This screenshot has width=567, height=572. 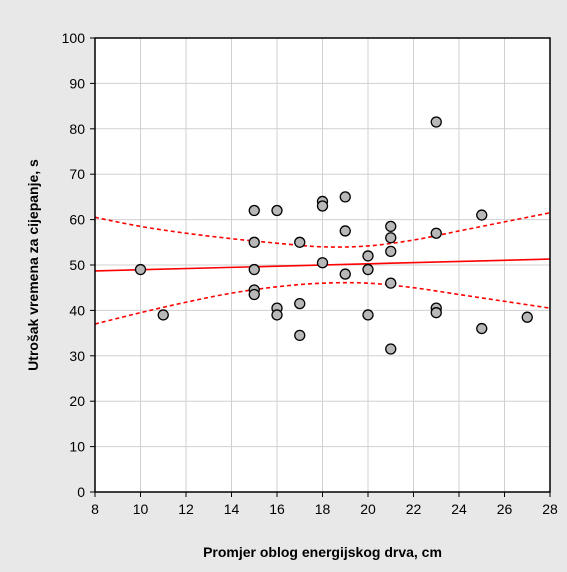 I want to click on y-tick-label: 50, so click(x=77, y=265).